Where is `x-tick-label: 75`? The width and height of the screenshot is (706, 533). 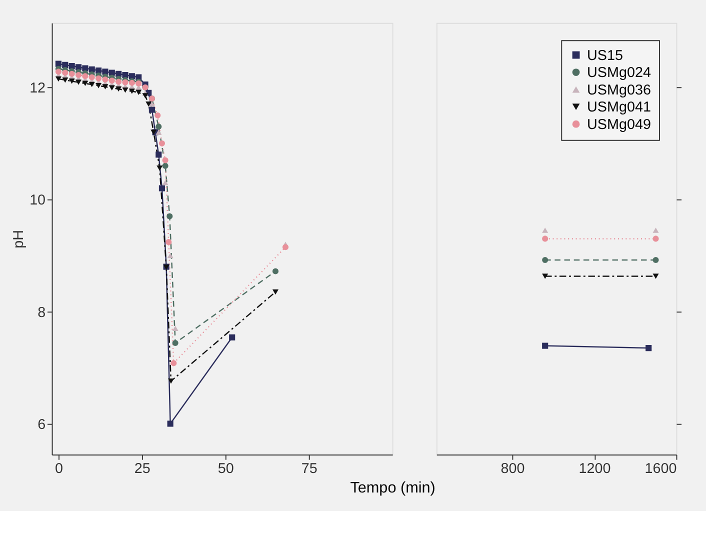
x-tick-label: 75 is located at coordinates (309, 469).